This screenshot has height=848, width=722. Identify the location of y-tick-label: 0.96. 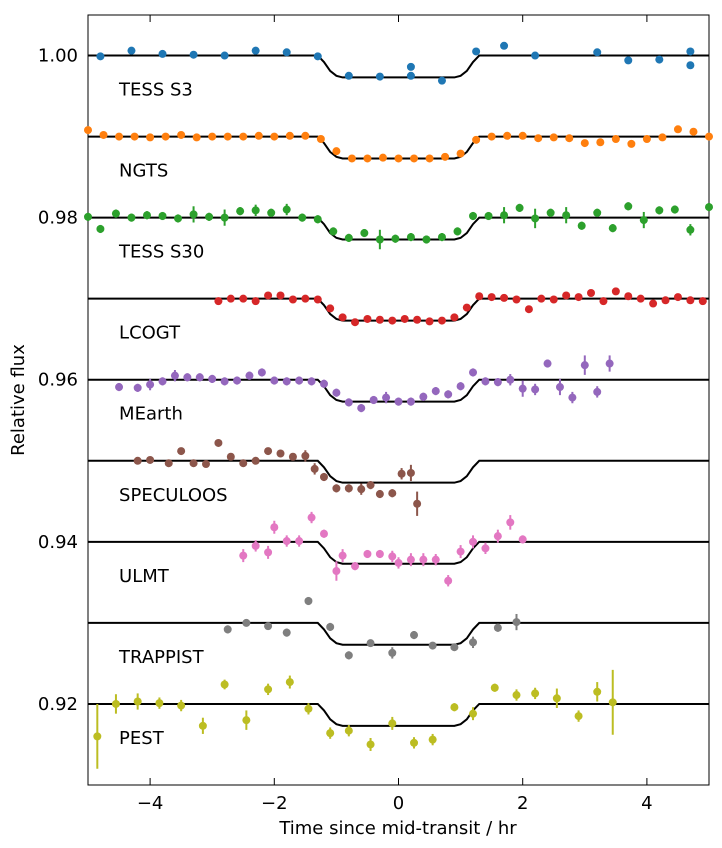
(58, 380).